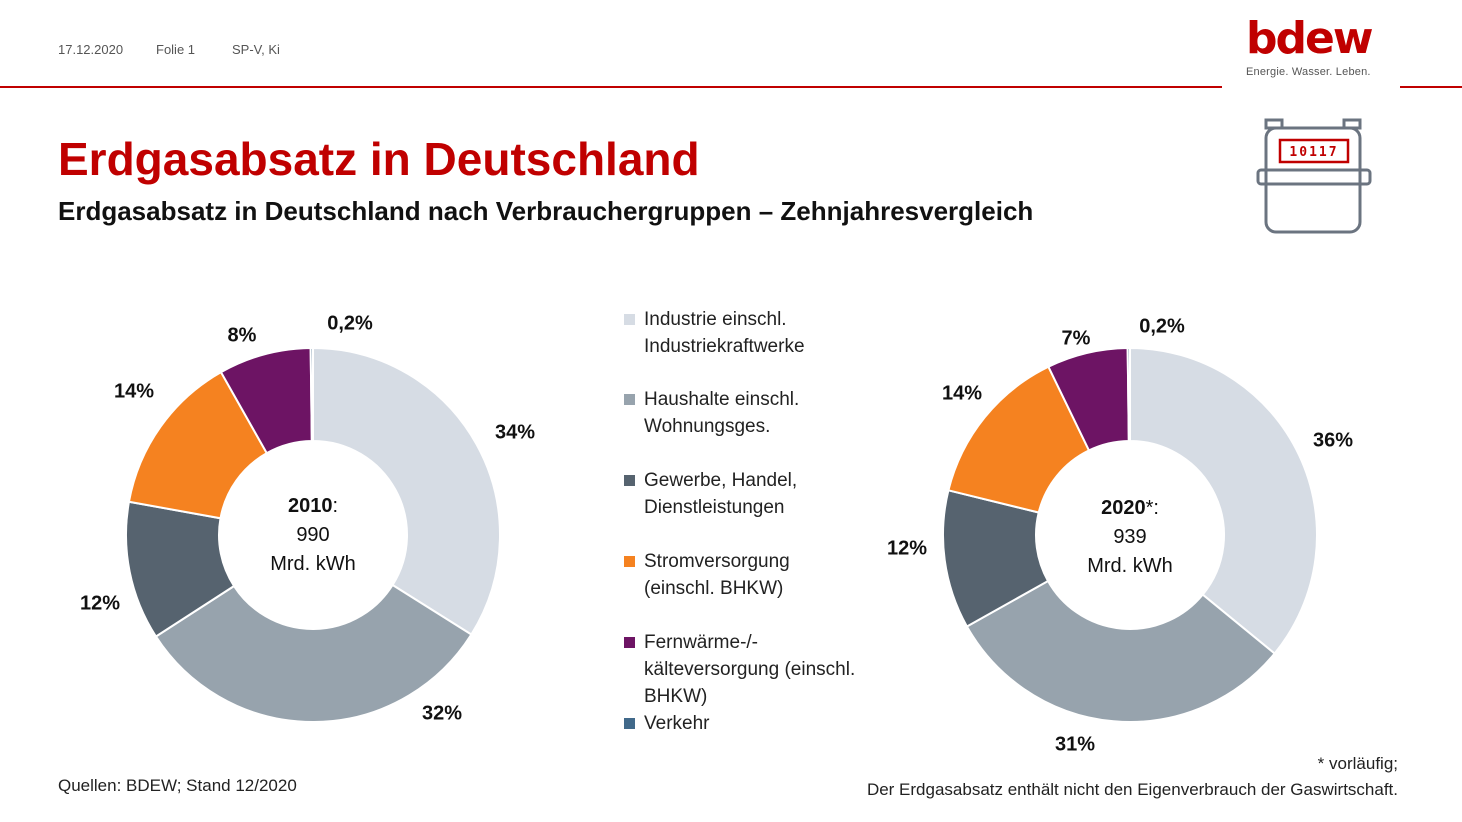 The width and height of the screenshot is (1462, 822). Describe the element at coordinates (722, 399) in the screenshot. I see `legend-label-line: Haushalte einschl.` at that location.